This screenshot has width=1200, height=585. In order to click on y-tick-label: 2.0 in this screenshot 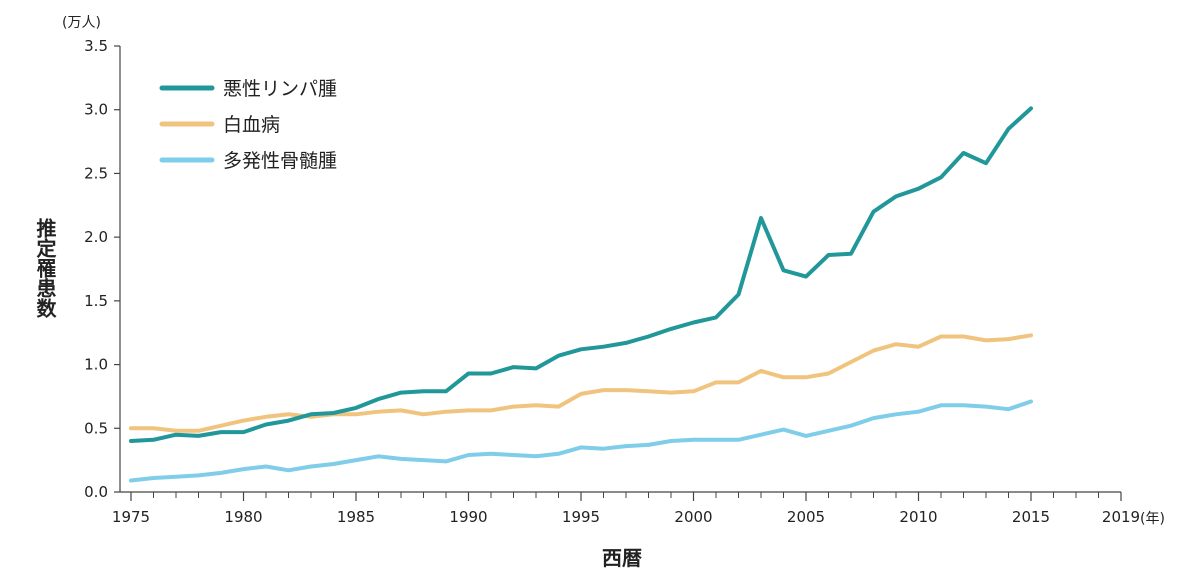, I will do `click(96, 237)`.